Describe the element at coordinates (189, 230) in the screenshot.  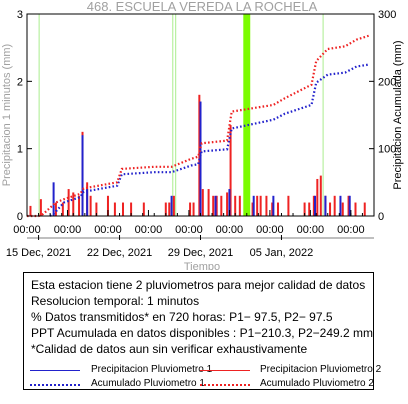
I see `x-time-label-4: 00:00` at that location.